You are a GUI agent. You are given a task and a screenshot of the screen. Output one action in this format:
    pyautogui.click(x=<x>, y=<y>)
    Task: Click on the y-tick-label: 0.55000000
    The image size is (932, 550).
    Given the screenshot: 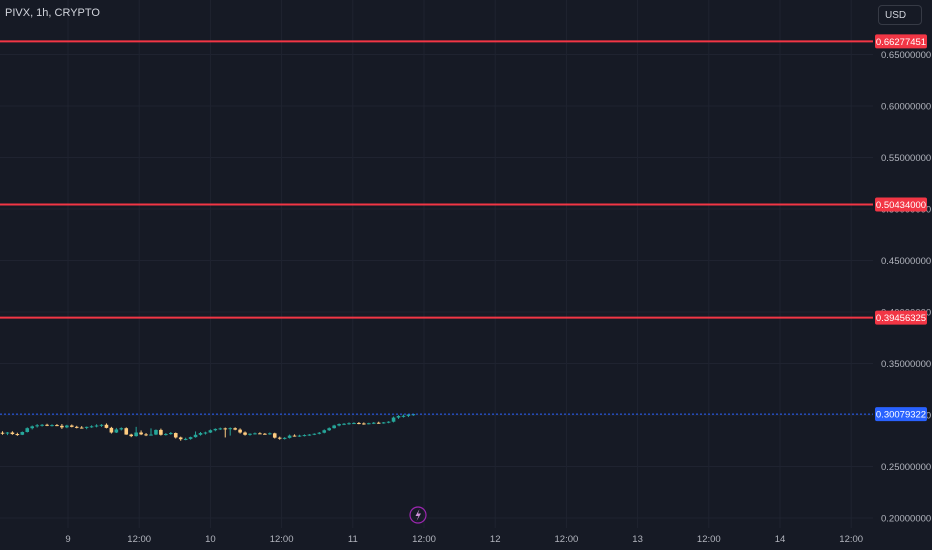 What is the action you would take?
    pyautogui.click(x=906, y=158)
    